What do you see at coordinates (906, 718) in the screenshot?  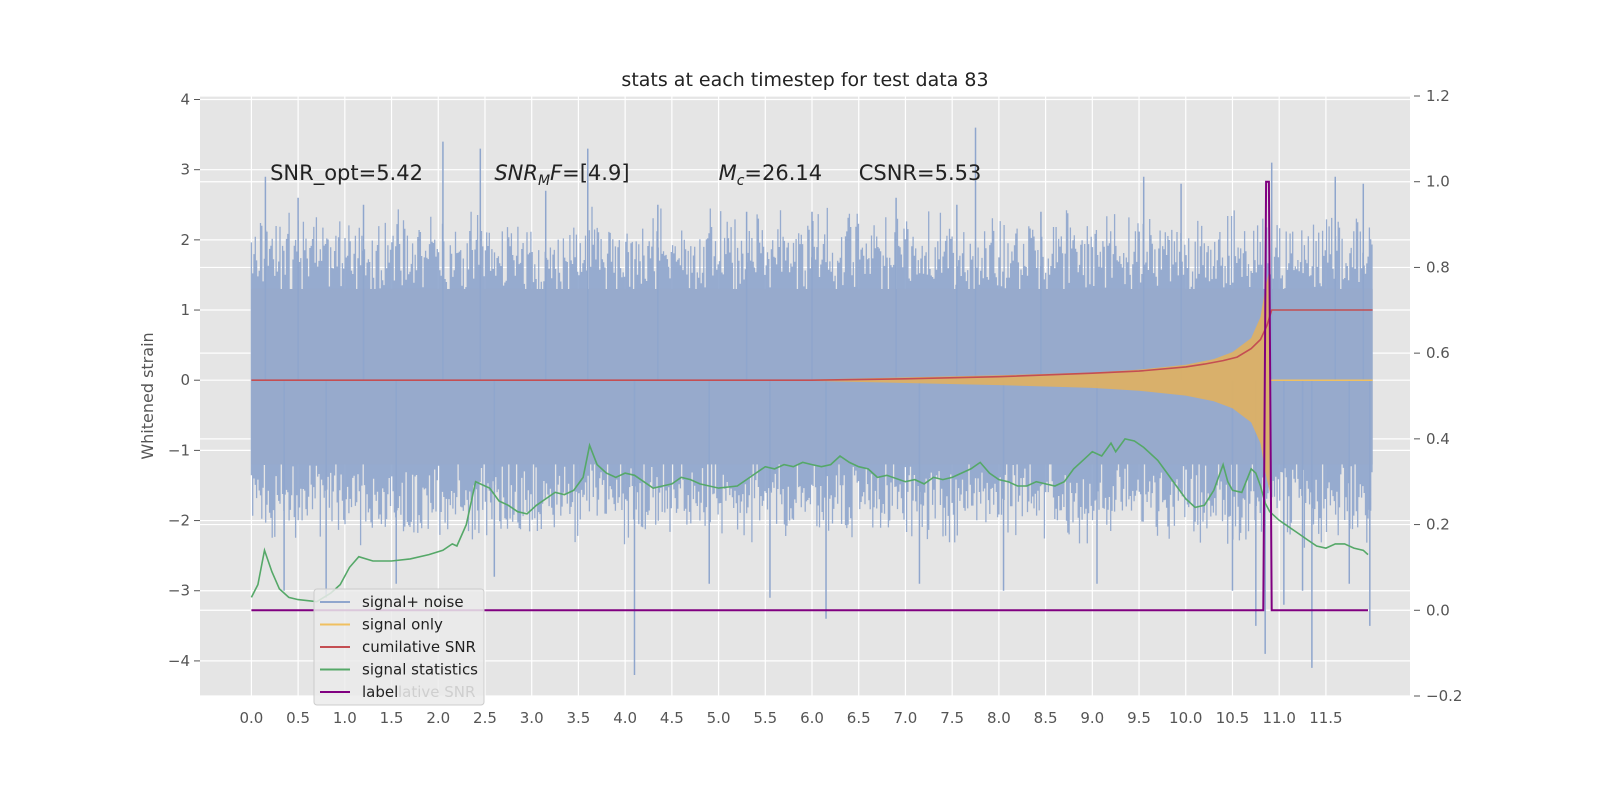 I see `x-tick-label: 7.0` at bounding box center [906, 718].